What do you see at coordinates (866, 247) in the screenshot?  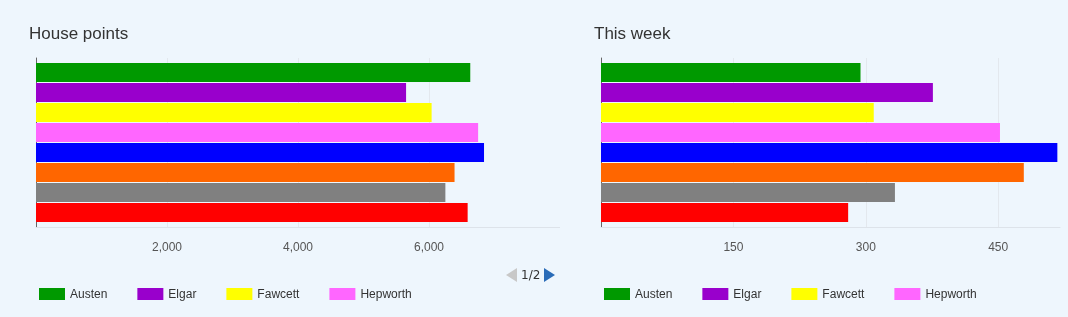 I see `x-tick-label: 300` at bounding box center [866, 247].